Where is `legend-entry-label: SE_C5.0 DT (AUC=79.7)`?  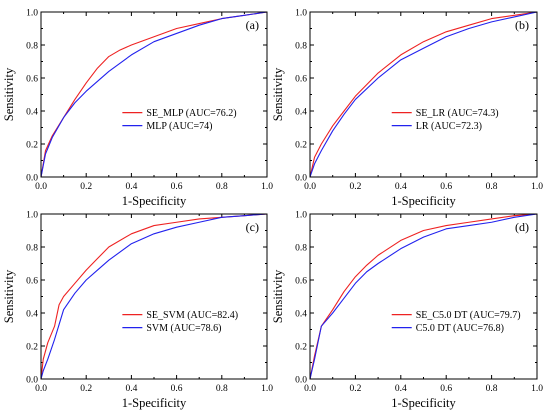 legend-entry-label: SE_C5.0 DT (AUC=79.7) is located at coordinates (468, 315).